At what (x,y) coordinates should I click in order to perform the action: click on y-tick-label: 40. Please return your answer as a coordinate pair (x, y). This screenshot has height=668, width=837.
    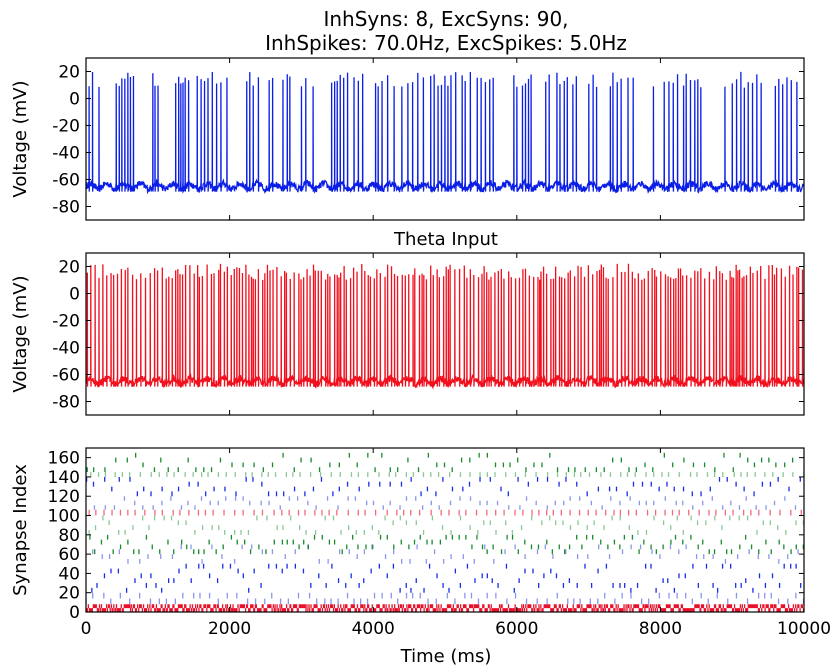
    Looking at the image, I should click on (69, 574).